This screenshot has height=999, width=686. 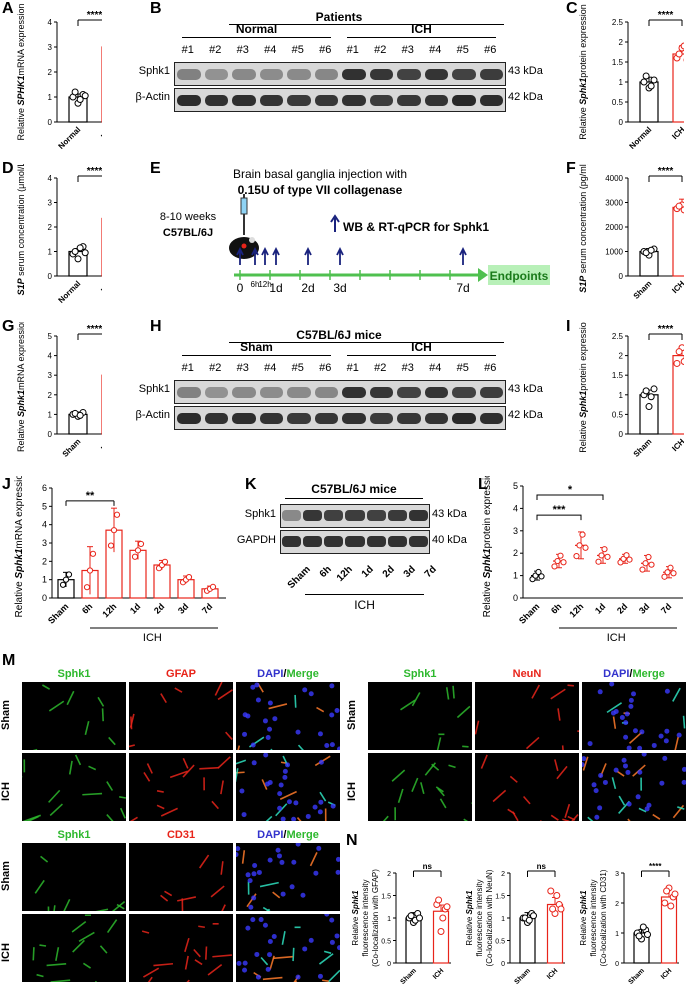 What do you see at coordinates (616, 638) in the screenshot?
I see `group-label: ICH` at bounding box center [616, 638].